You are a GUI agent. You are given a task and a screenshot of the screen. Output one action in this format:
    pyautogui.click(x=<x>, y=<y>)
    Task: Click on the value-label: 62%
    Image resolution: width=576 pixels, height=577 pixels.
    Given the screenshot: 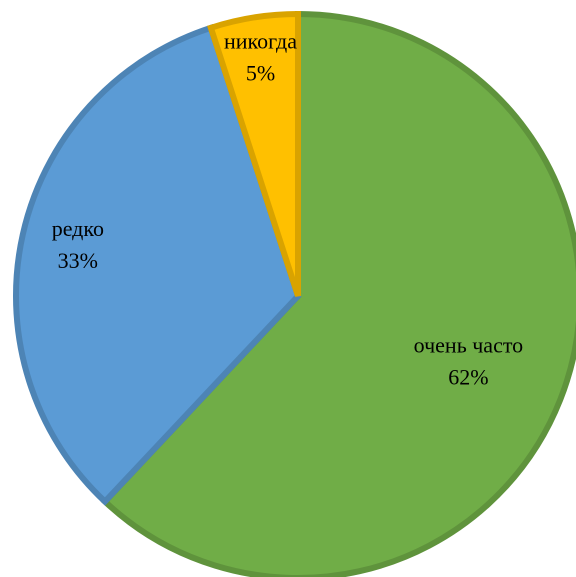 What is the action you would take?
    pyautogui.click(x=468, y=377)
    